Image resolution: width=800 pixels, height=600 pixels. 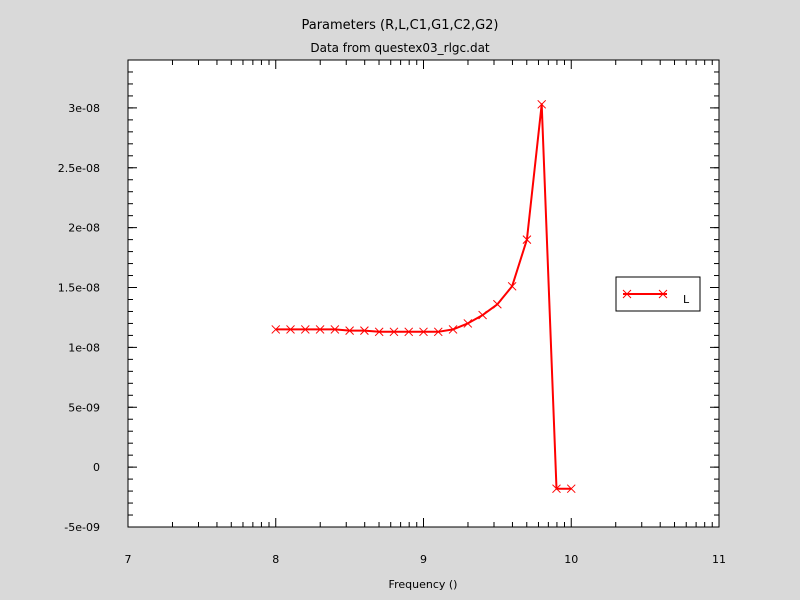 I want to click on x-tick-label: 9, so click(x=423, y=559).